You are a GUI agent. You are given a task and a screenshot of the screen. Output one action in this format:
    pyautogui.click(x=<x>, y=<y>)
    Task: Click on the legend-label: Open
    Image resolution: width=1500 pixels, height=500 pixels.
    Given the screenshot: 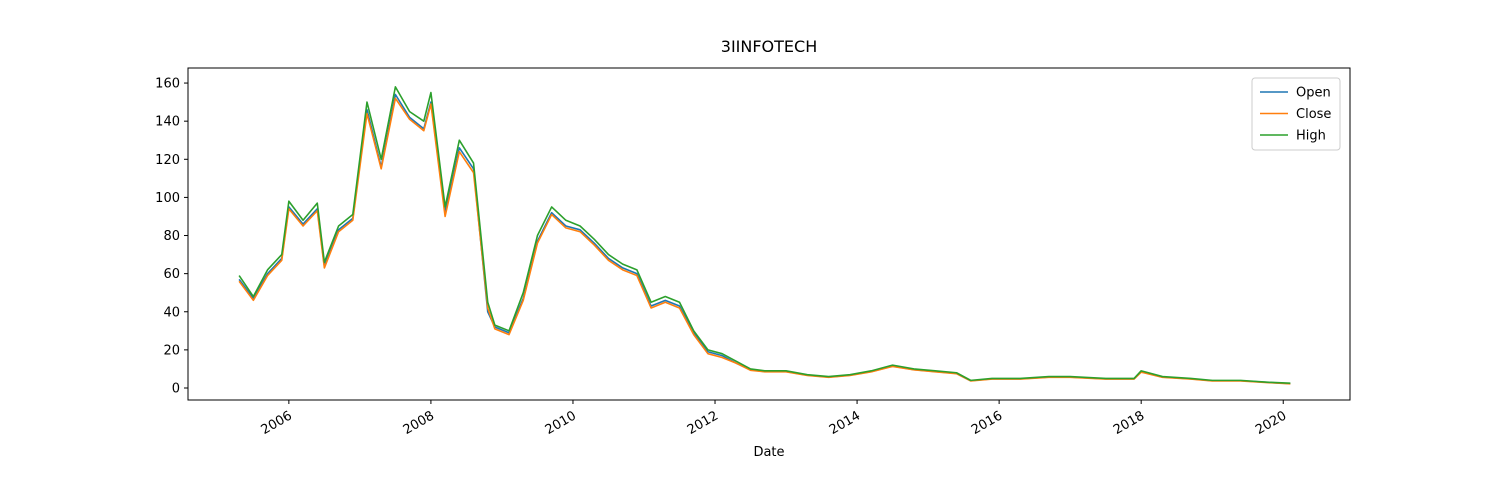 What is the action you would take?
    pyautogui.click(x=1313, y=93)
    